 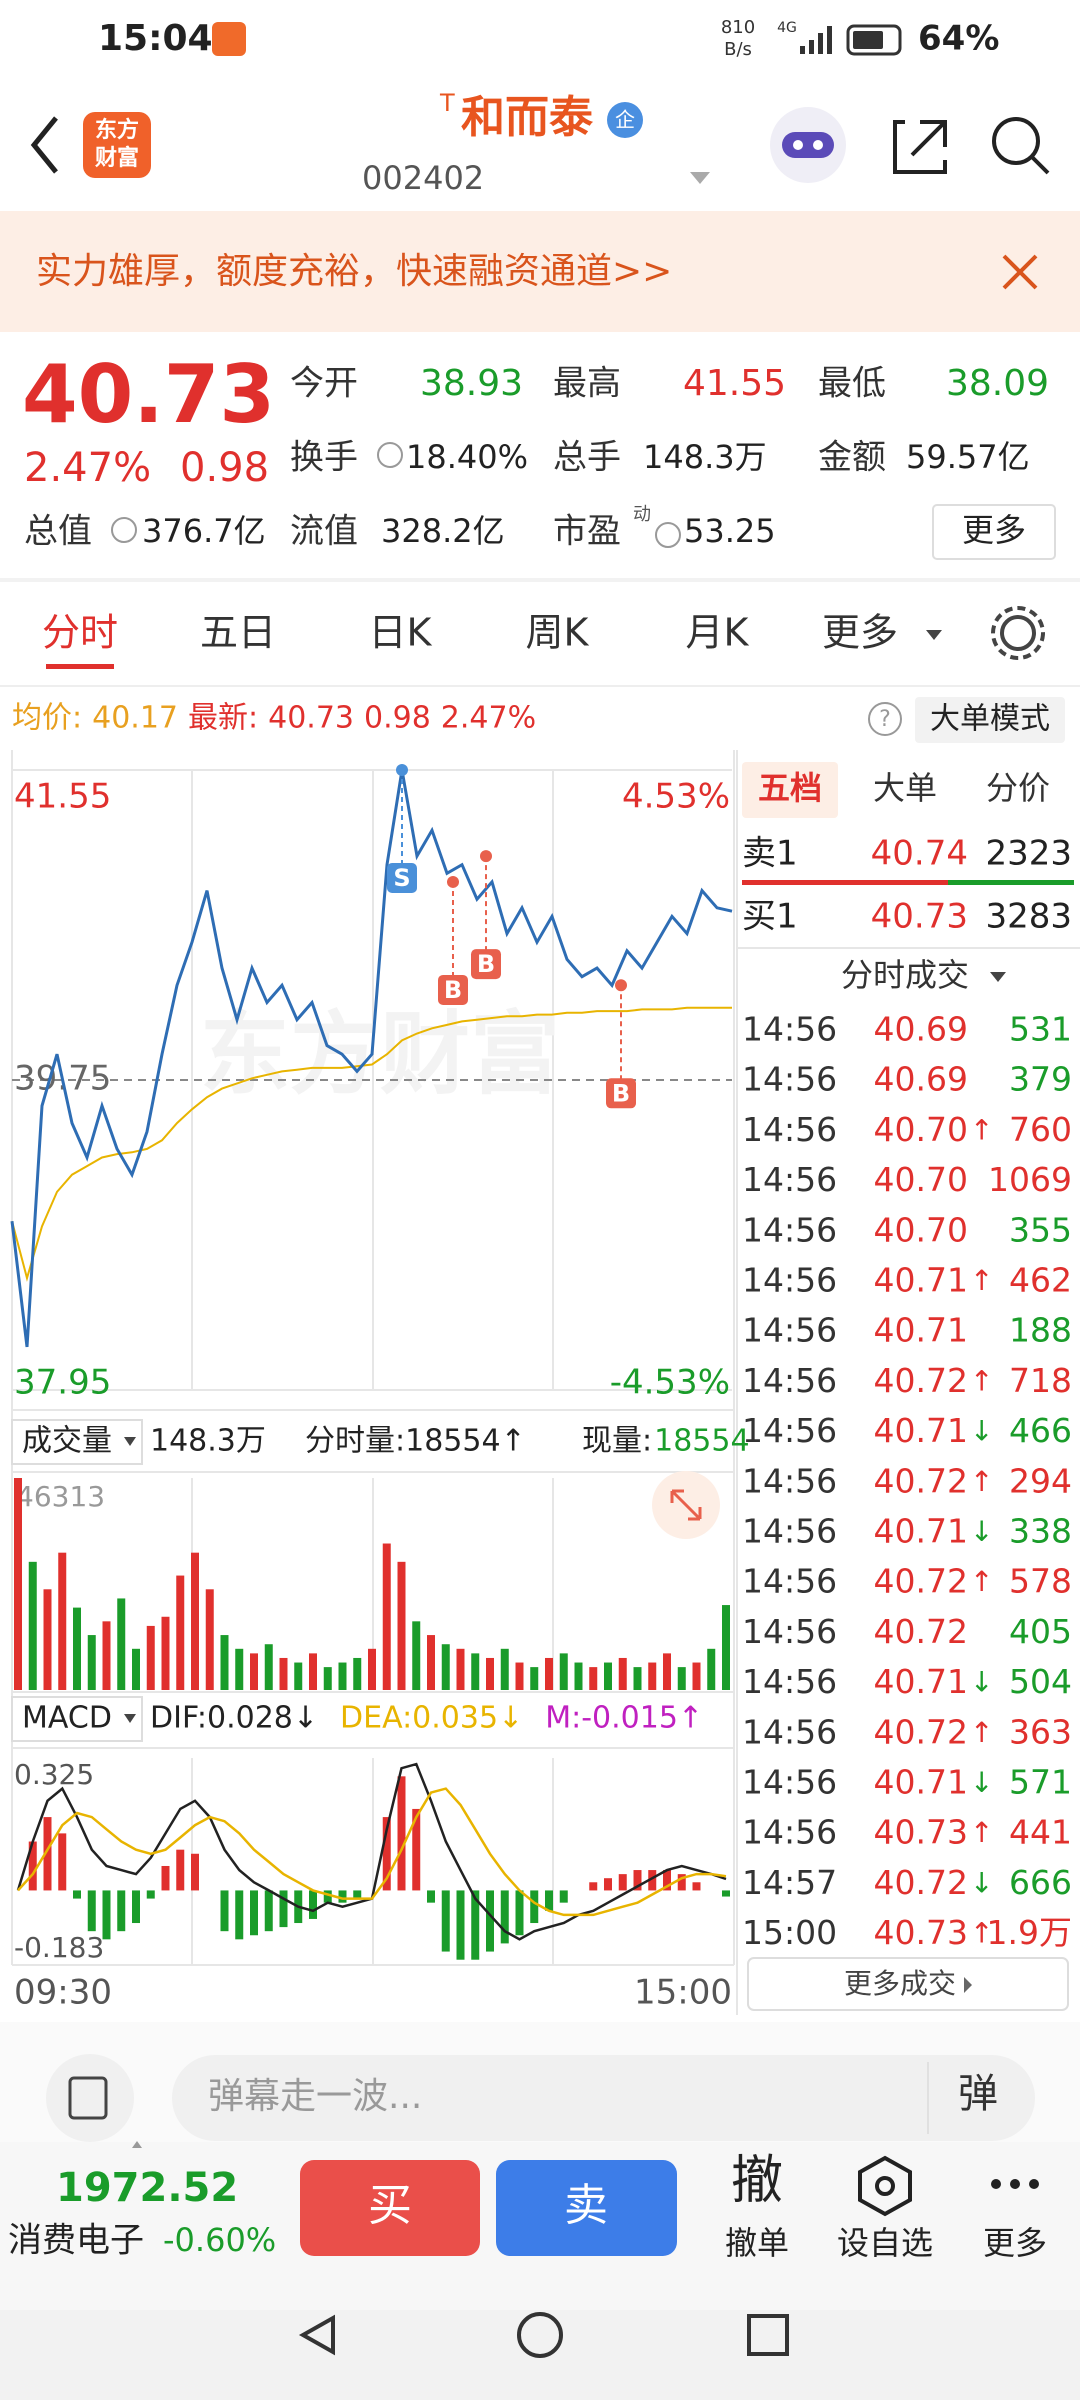 What do you see at coordinates (229, 39) in the screenshot?
I see `app-icon` at bounding box center [229, 39].